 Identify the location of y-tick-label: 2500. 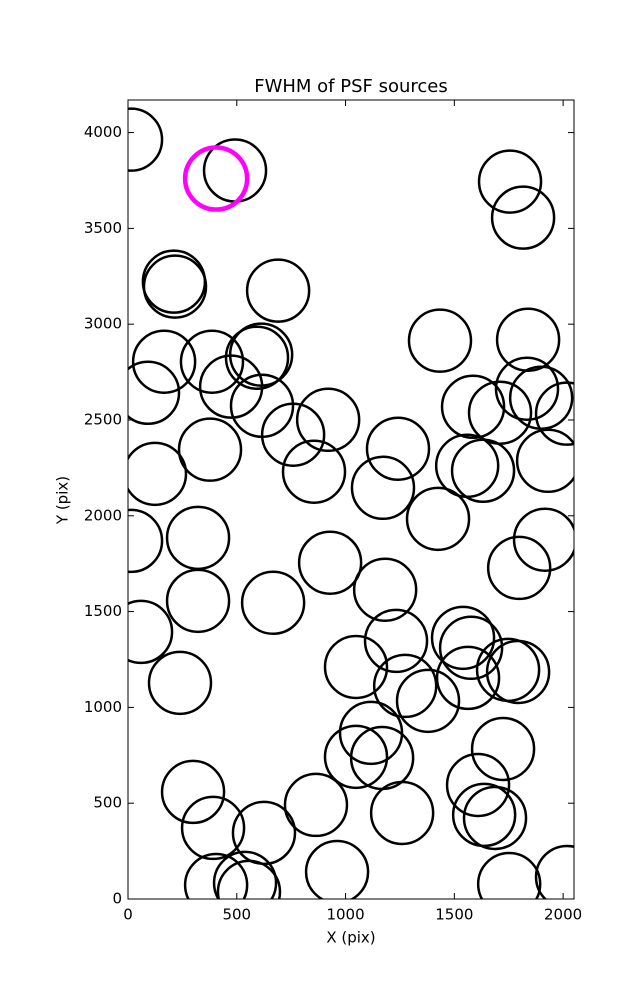
(103, 419).